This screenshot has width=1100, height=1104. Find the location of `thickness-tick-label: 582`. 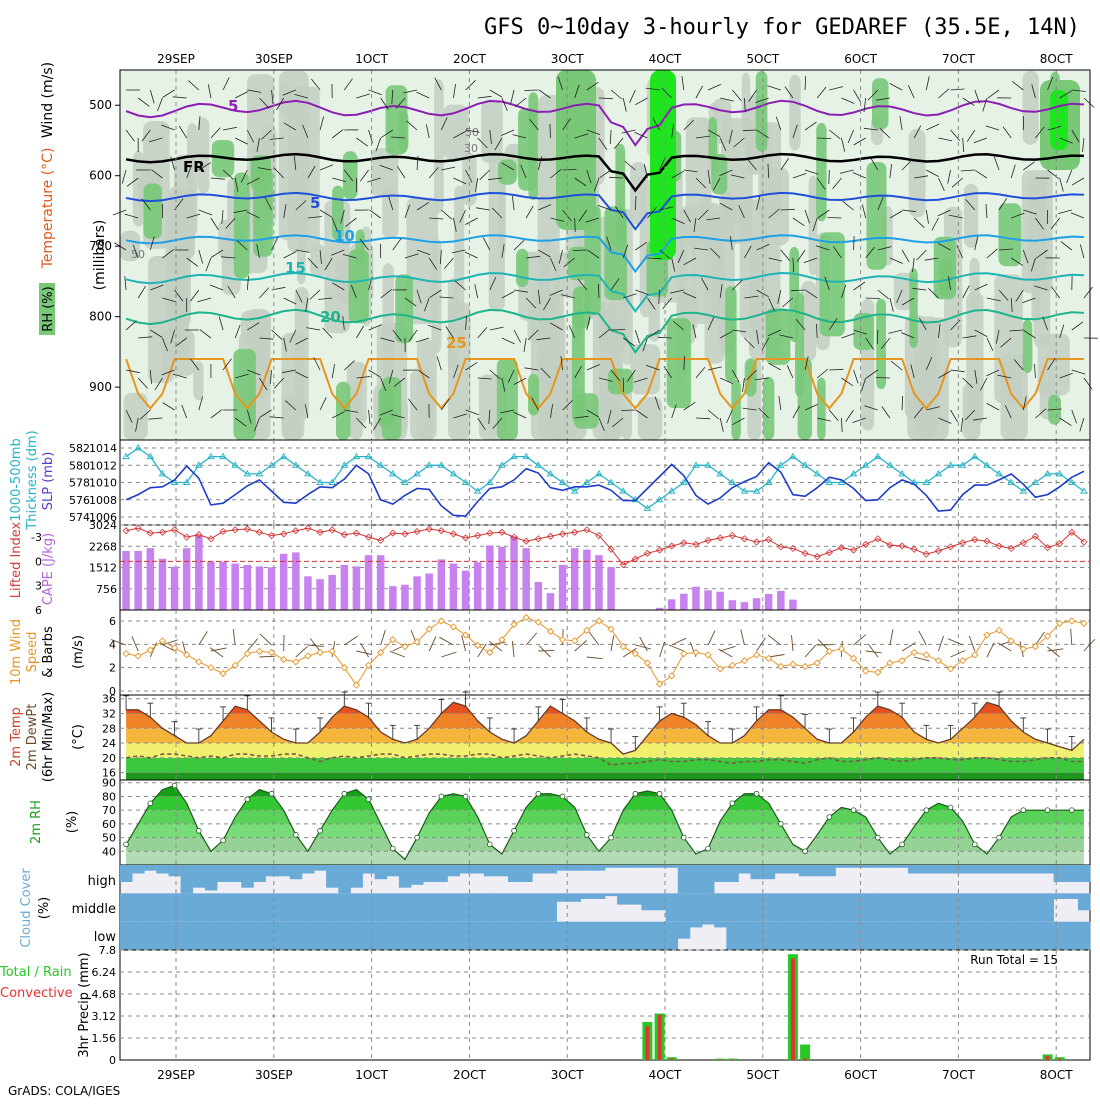

thickness-tick-label: 582 is located at coordinates (79, 448).